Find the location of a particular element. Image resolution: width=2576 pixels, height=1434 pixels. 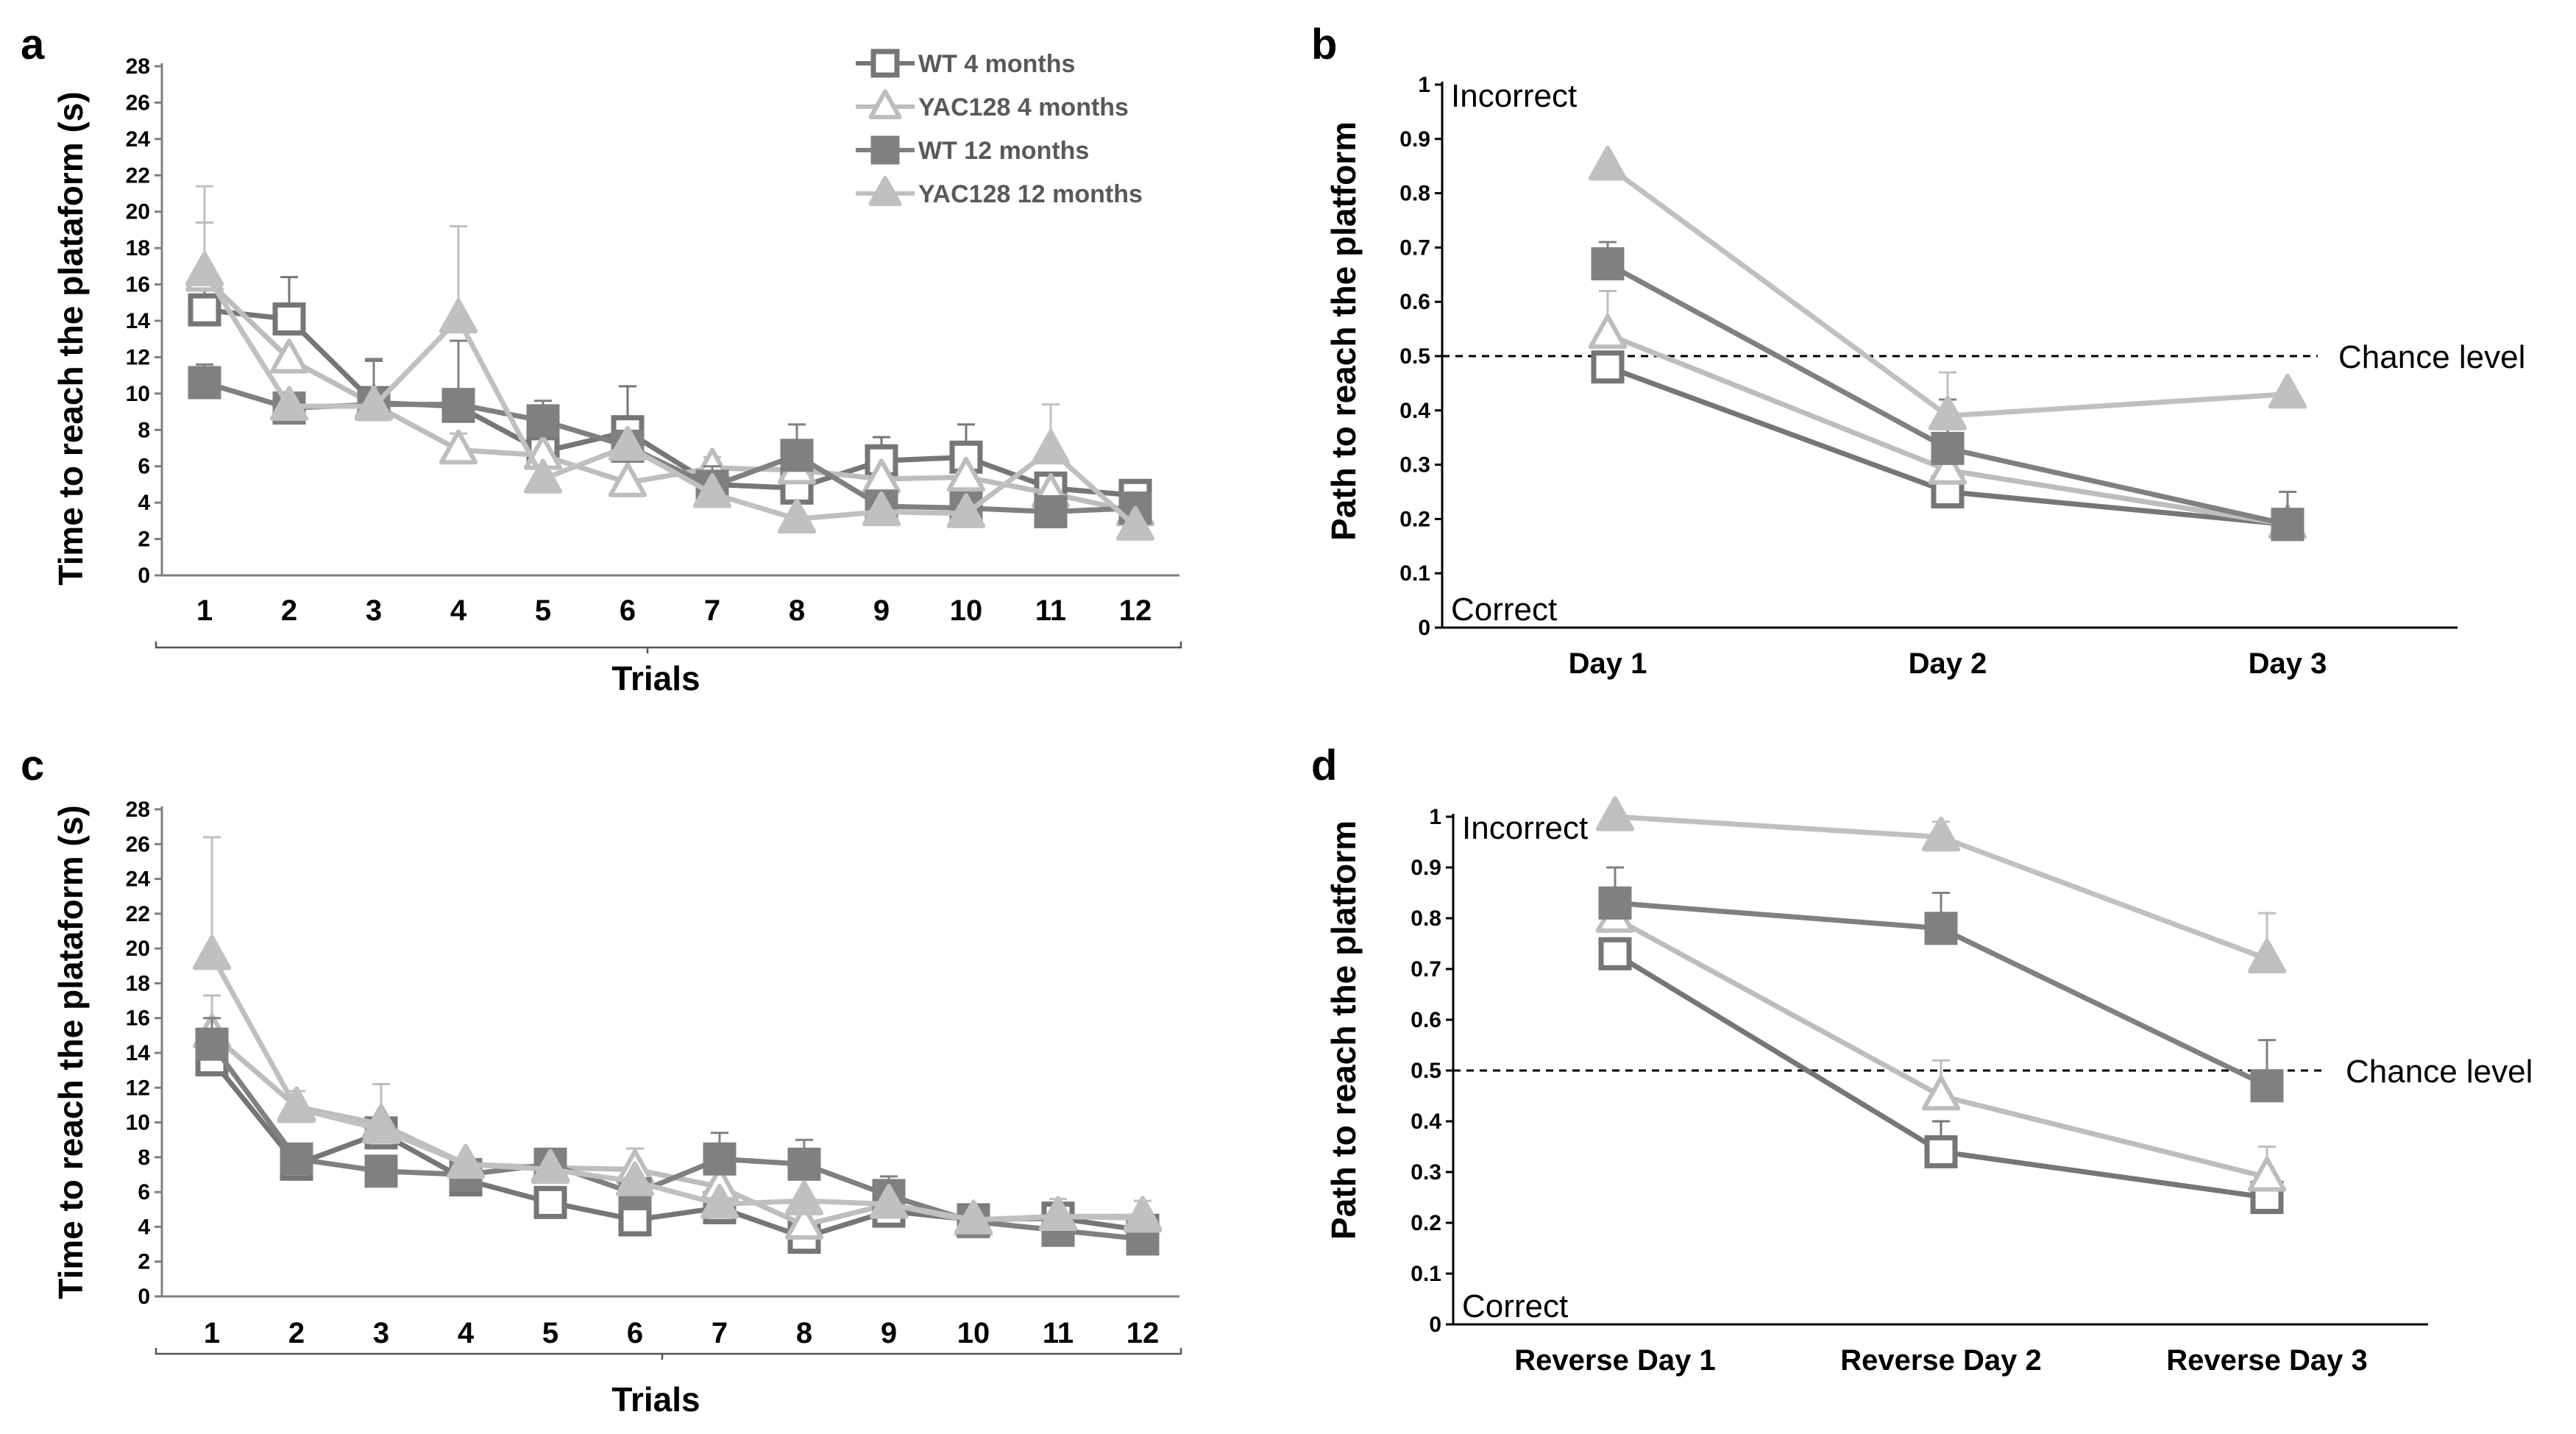

y-tick-label: 14 is located at coordinates (138, 321).